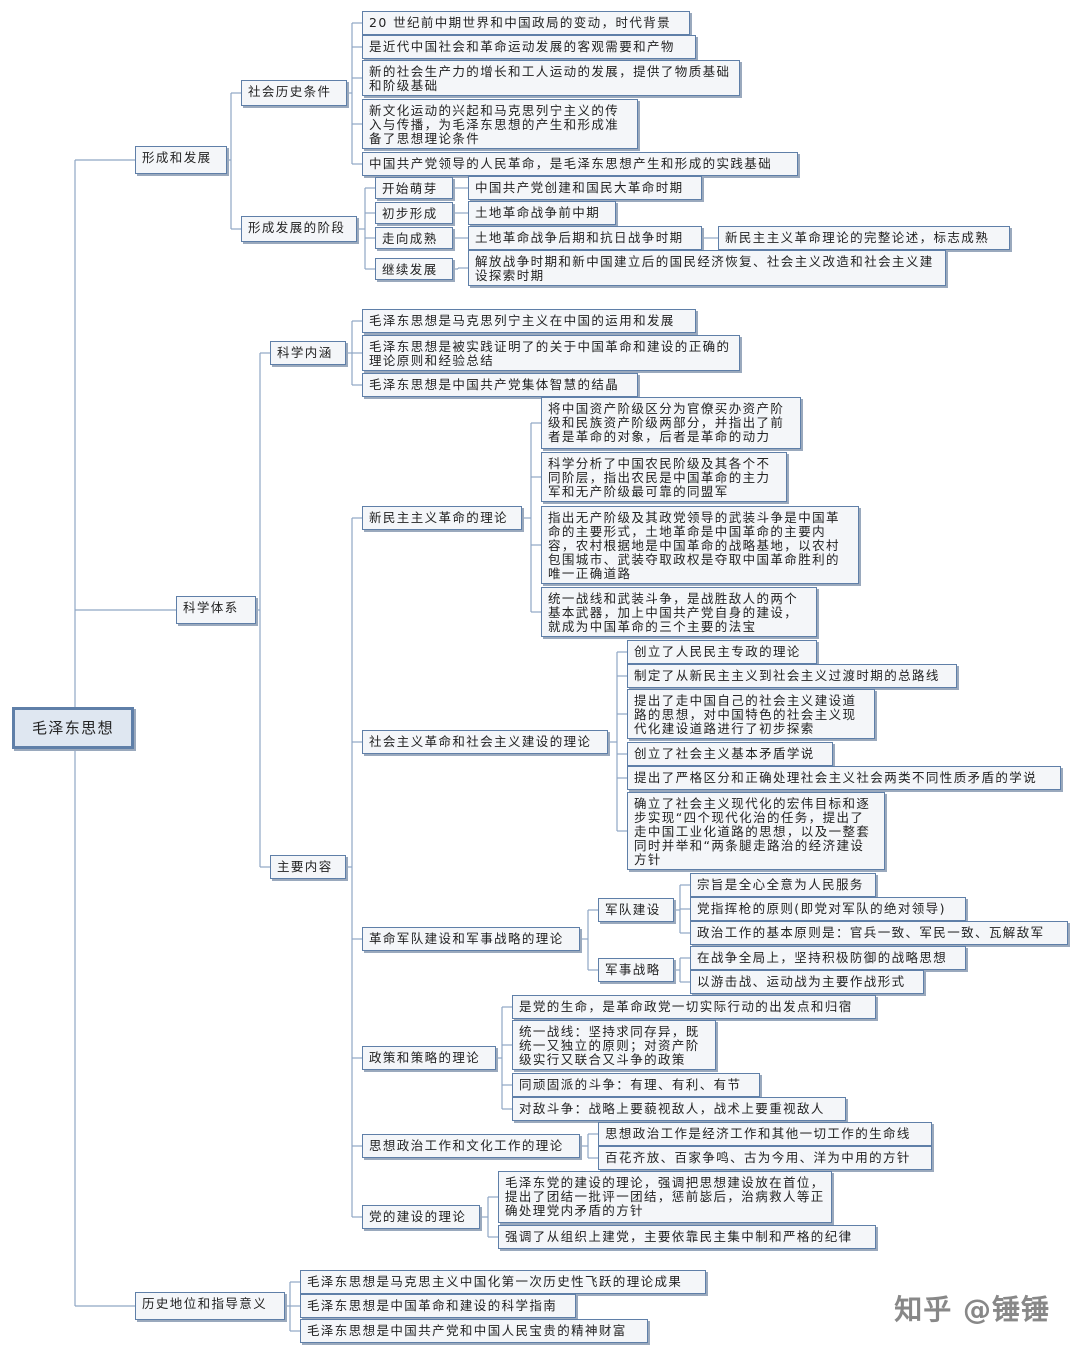  What do you see at coordinates (792, 676) in the screenshot?
I see `node: 制定了从新民主主义到社会主义过渡时期的总路线` at bounding box center [792, 676].